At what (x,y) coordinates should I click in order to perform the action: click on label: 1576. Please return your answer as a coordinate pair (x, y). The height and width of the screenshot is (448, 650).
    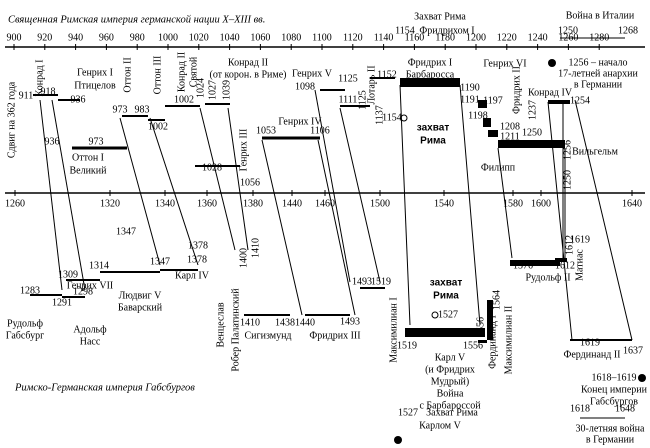
    Looking at the image, I should click on (523, 265).